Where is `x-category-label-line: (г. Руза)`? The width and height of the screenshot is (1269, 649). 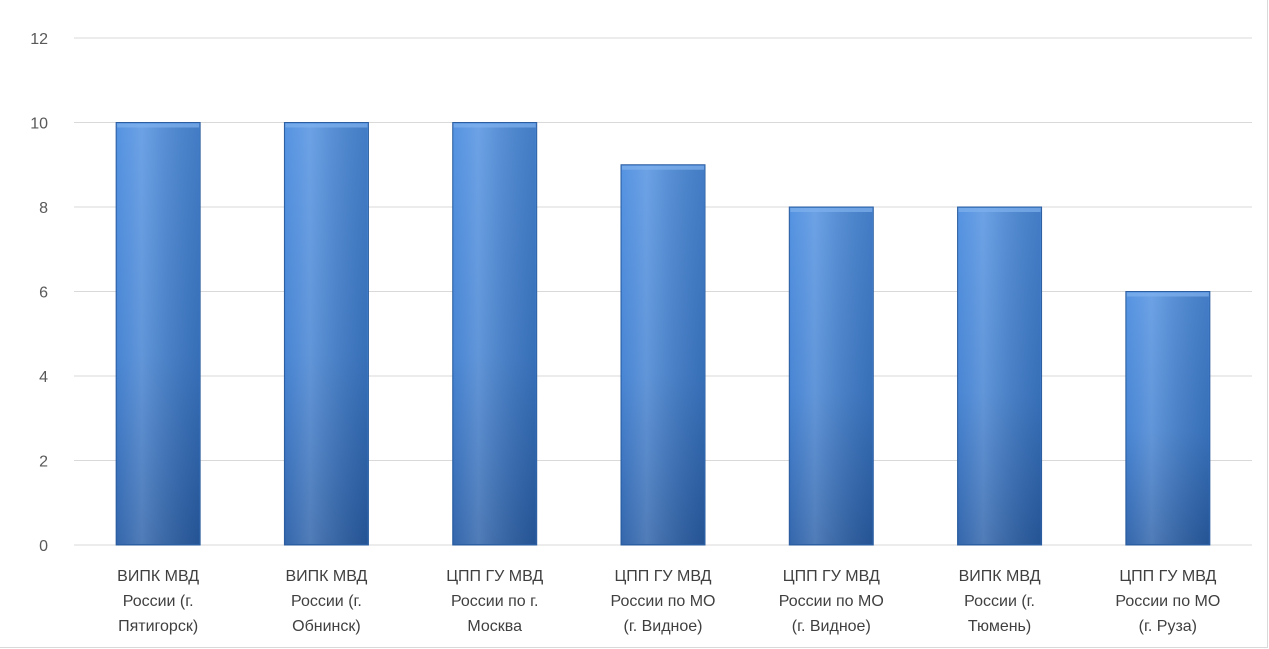
x-category-label-line: (г. Руза) is located at coordinates (1168, 626).